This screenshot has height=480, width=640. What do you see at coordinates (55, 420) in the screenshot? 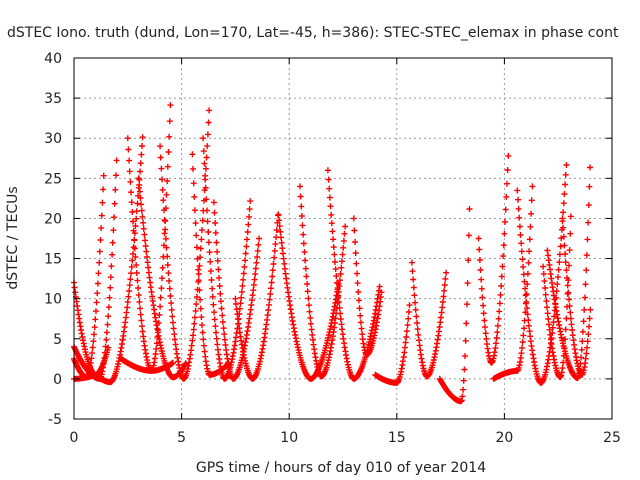
I see `y-tick-label: -5` at bounding box center [55, 420].